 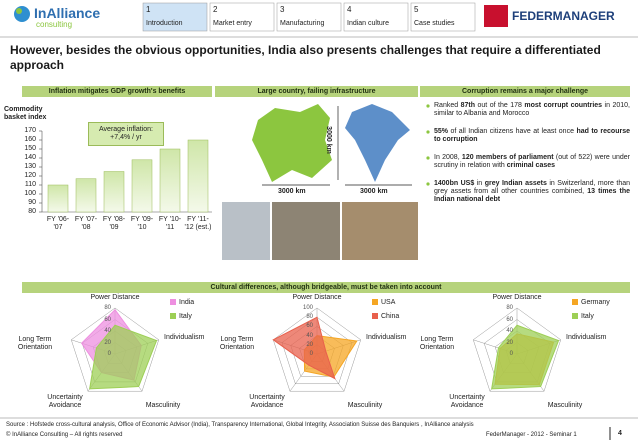 What do you see at coordinates (563, 16) in the screenshot?
I see `partner: FEDERMANAGER` at bounding box center [563, 16].